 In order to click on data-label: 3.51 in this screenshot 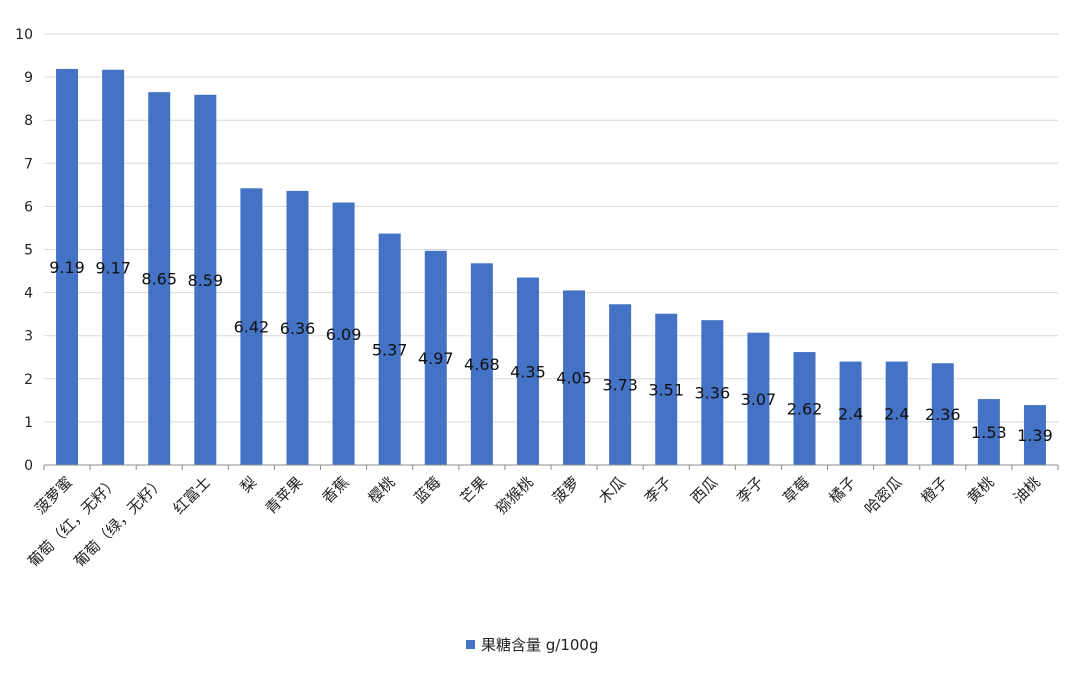, I will do `click(666, 389)`.